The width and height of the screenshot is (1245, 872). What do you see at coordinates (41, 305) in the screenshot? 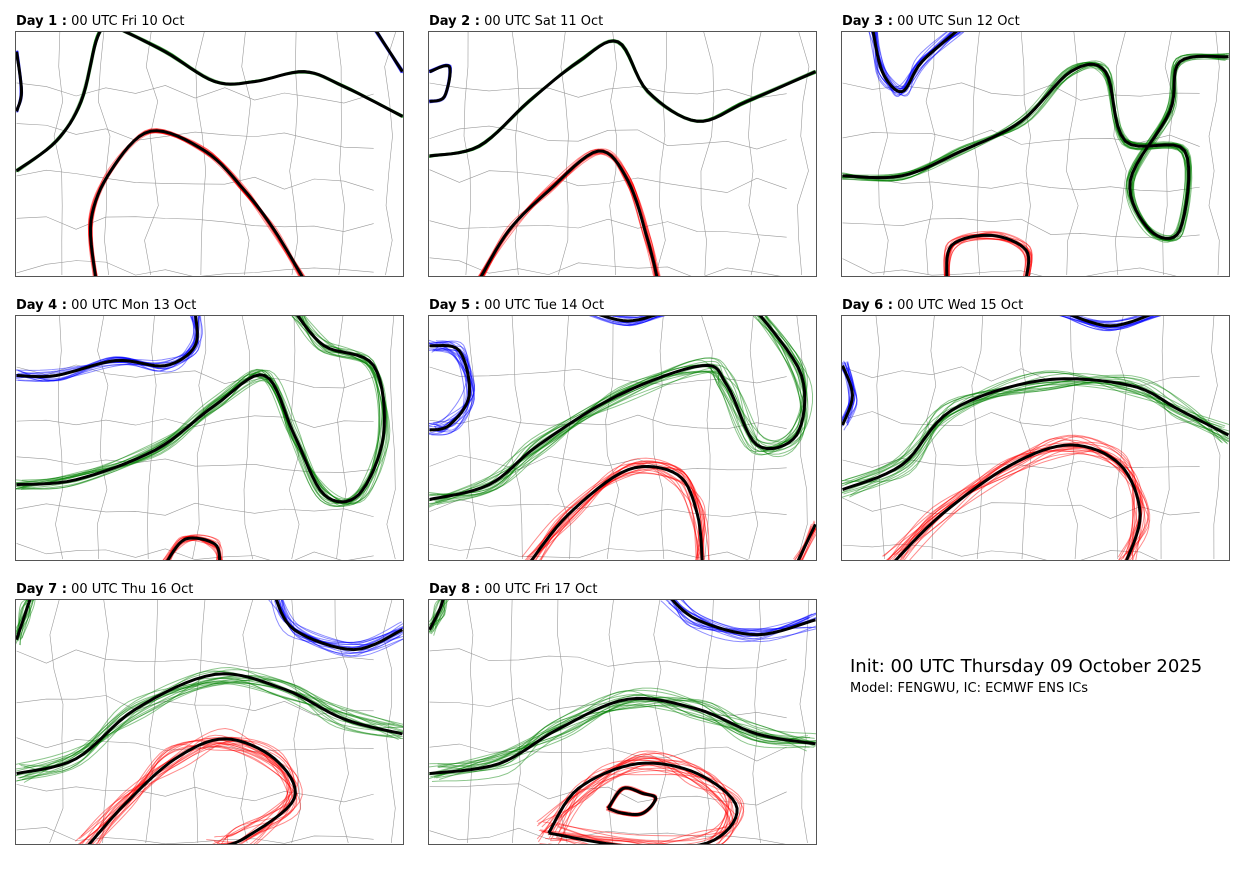
I see `day-label: Day 4 :` at bounding box center [41, 305].